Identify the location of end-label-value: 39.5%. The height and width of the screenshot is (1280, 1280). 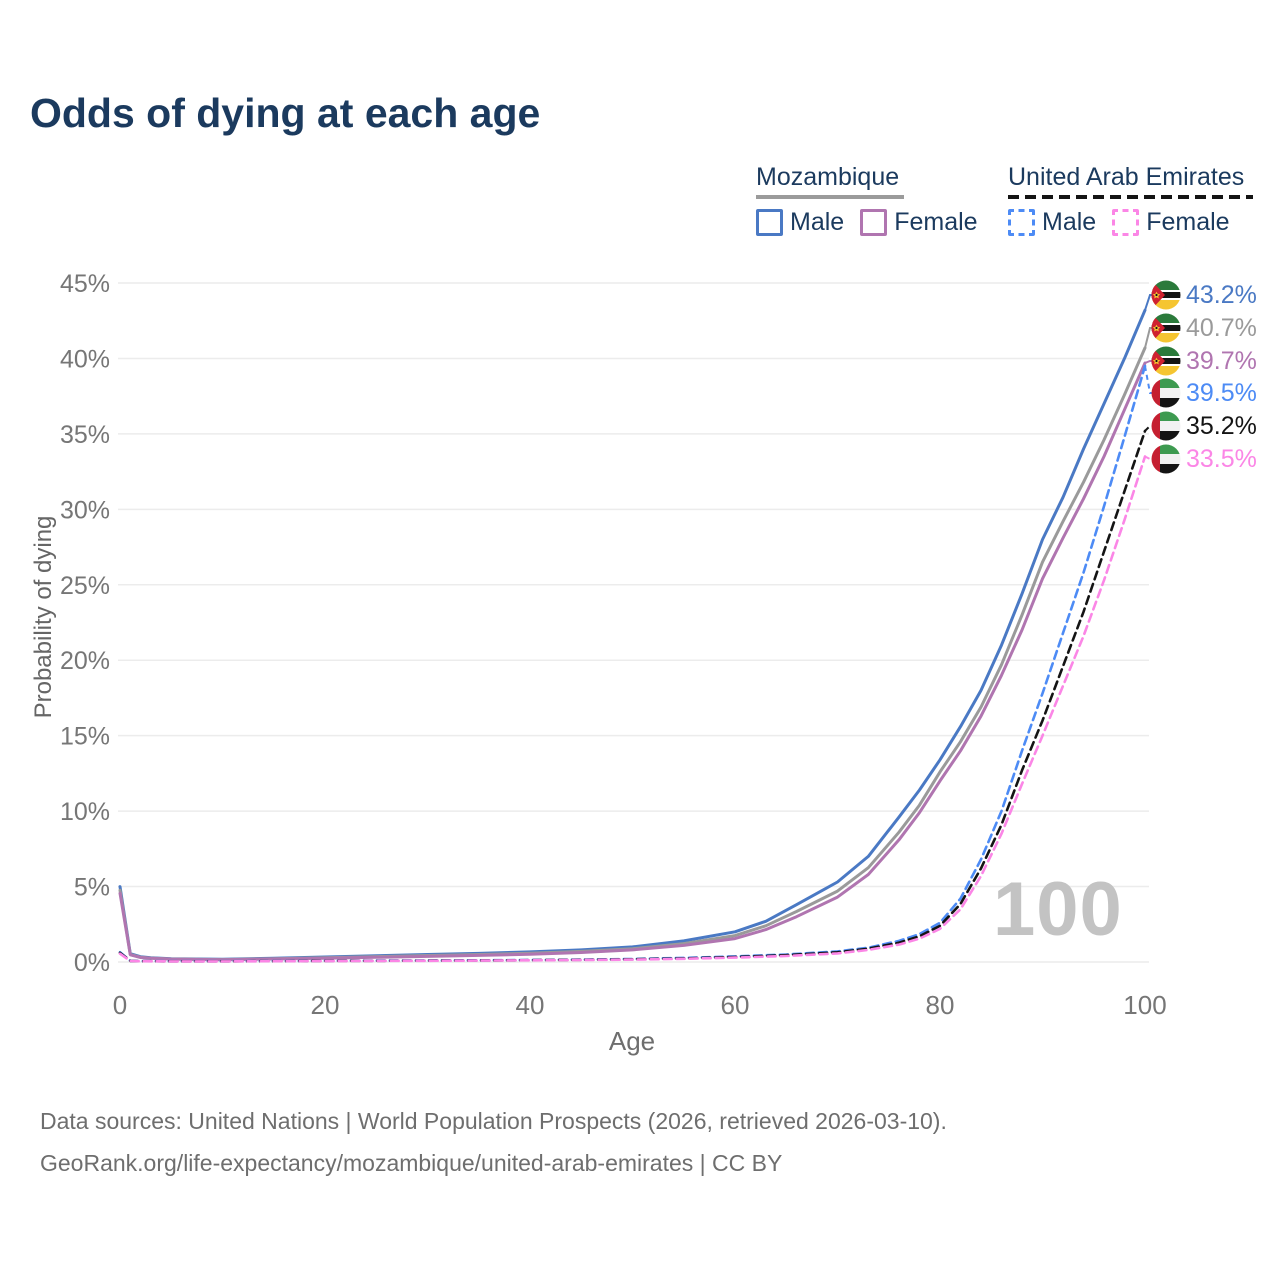
(1221, 392).